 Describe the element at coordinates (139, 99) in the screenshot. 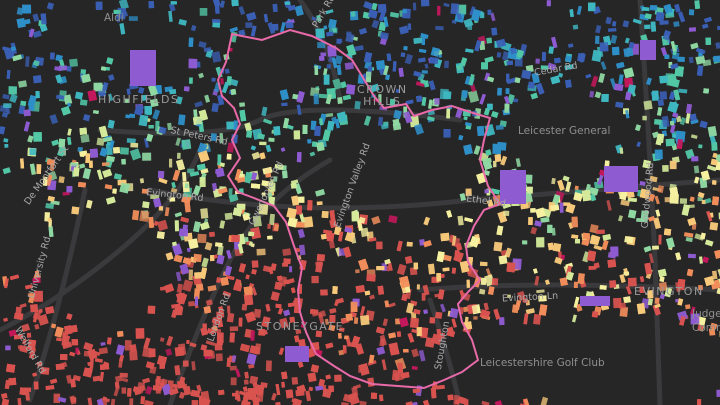

I see `label-highfields: HIGHFIELDS` at that location.